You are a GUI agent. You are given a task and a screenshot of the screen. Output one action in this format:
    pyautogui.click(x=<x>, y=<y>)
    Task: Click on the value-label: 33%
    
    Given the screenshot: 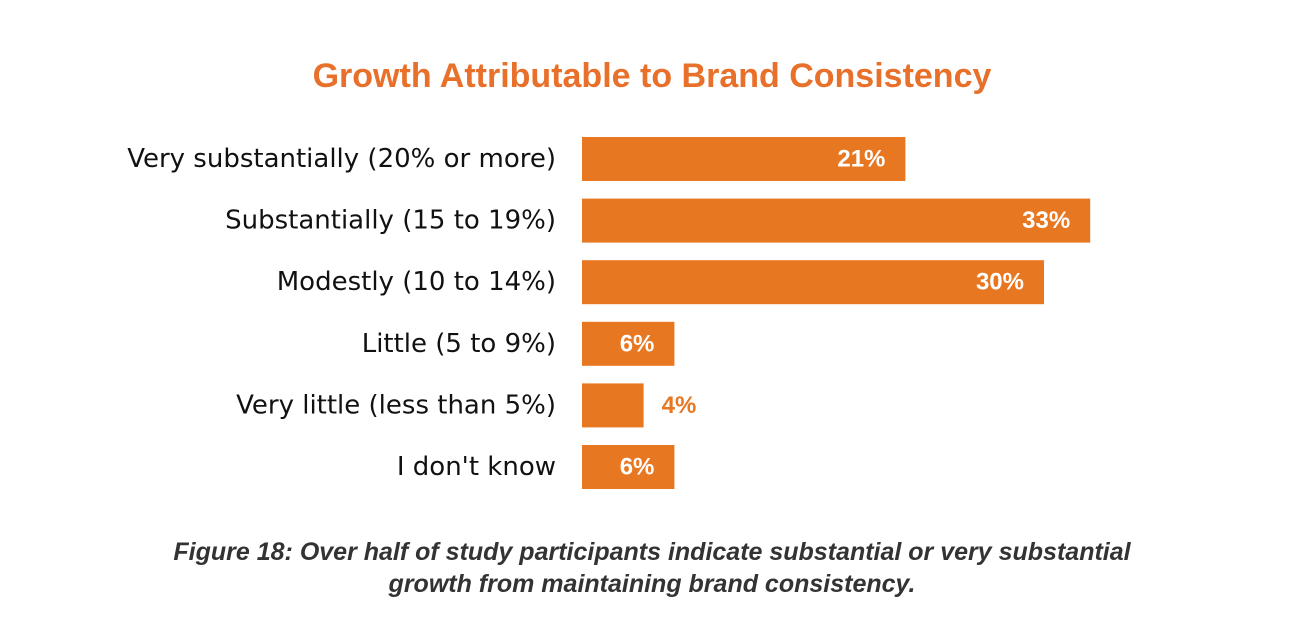 What is the action you would take?
    pyautogui.click(x=1046, y=220)
    